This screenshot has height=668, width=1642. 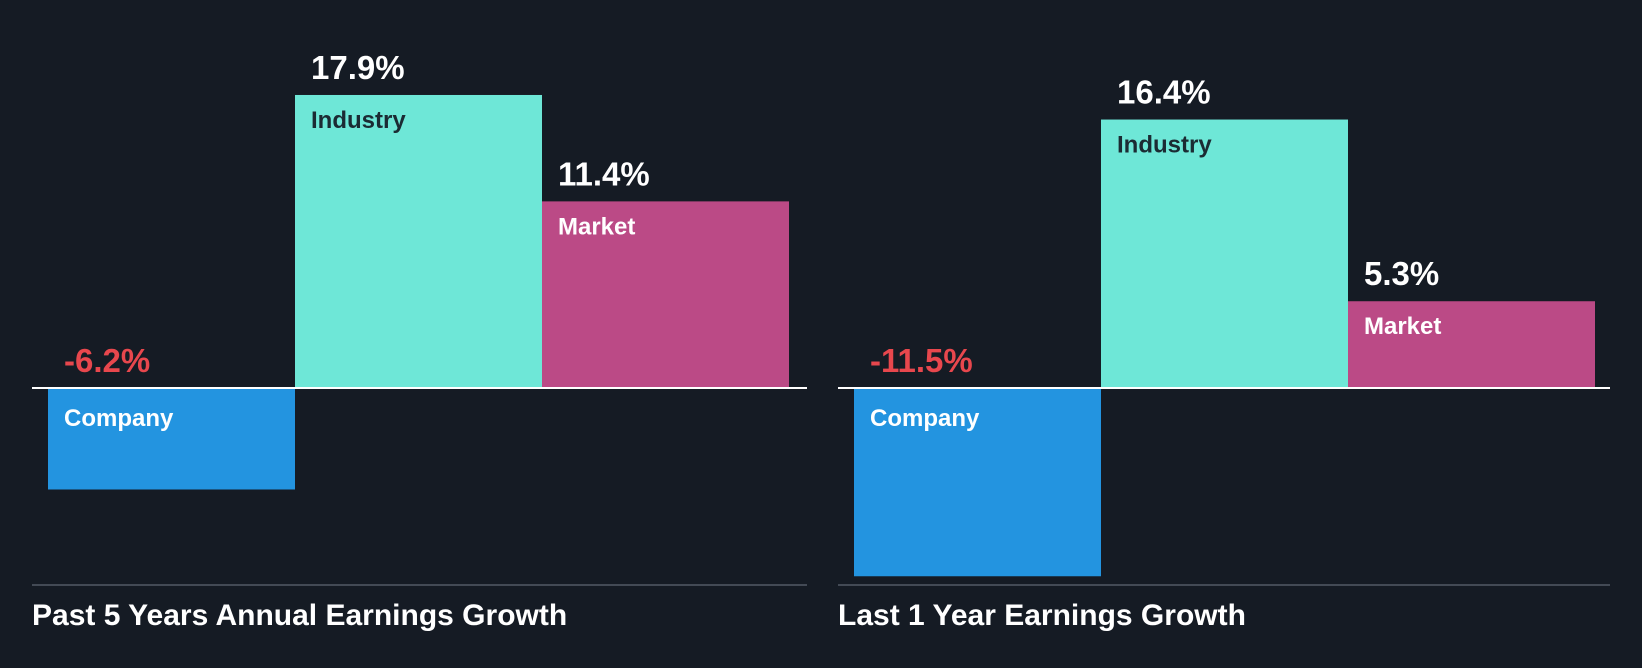 What do you see at coordinates (299, 615) in the screenshot?
I see `chart-title: Past 5 Years Annual Earnings Growth` at bounding box center [299, 615].